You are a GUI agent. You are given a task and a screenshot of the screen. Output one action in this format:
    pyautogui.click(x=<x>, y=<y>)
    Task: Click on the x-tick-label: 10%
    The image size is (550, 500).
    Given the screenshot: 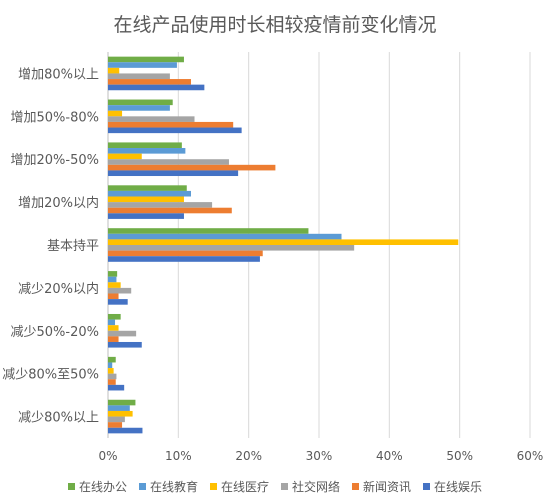 What is the action you would take?
    pyautogui.click(x=178, y=456)
    